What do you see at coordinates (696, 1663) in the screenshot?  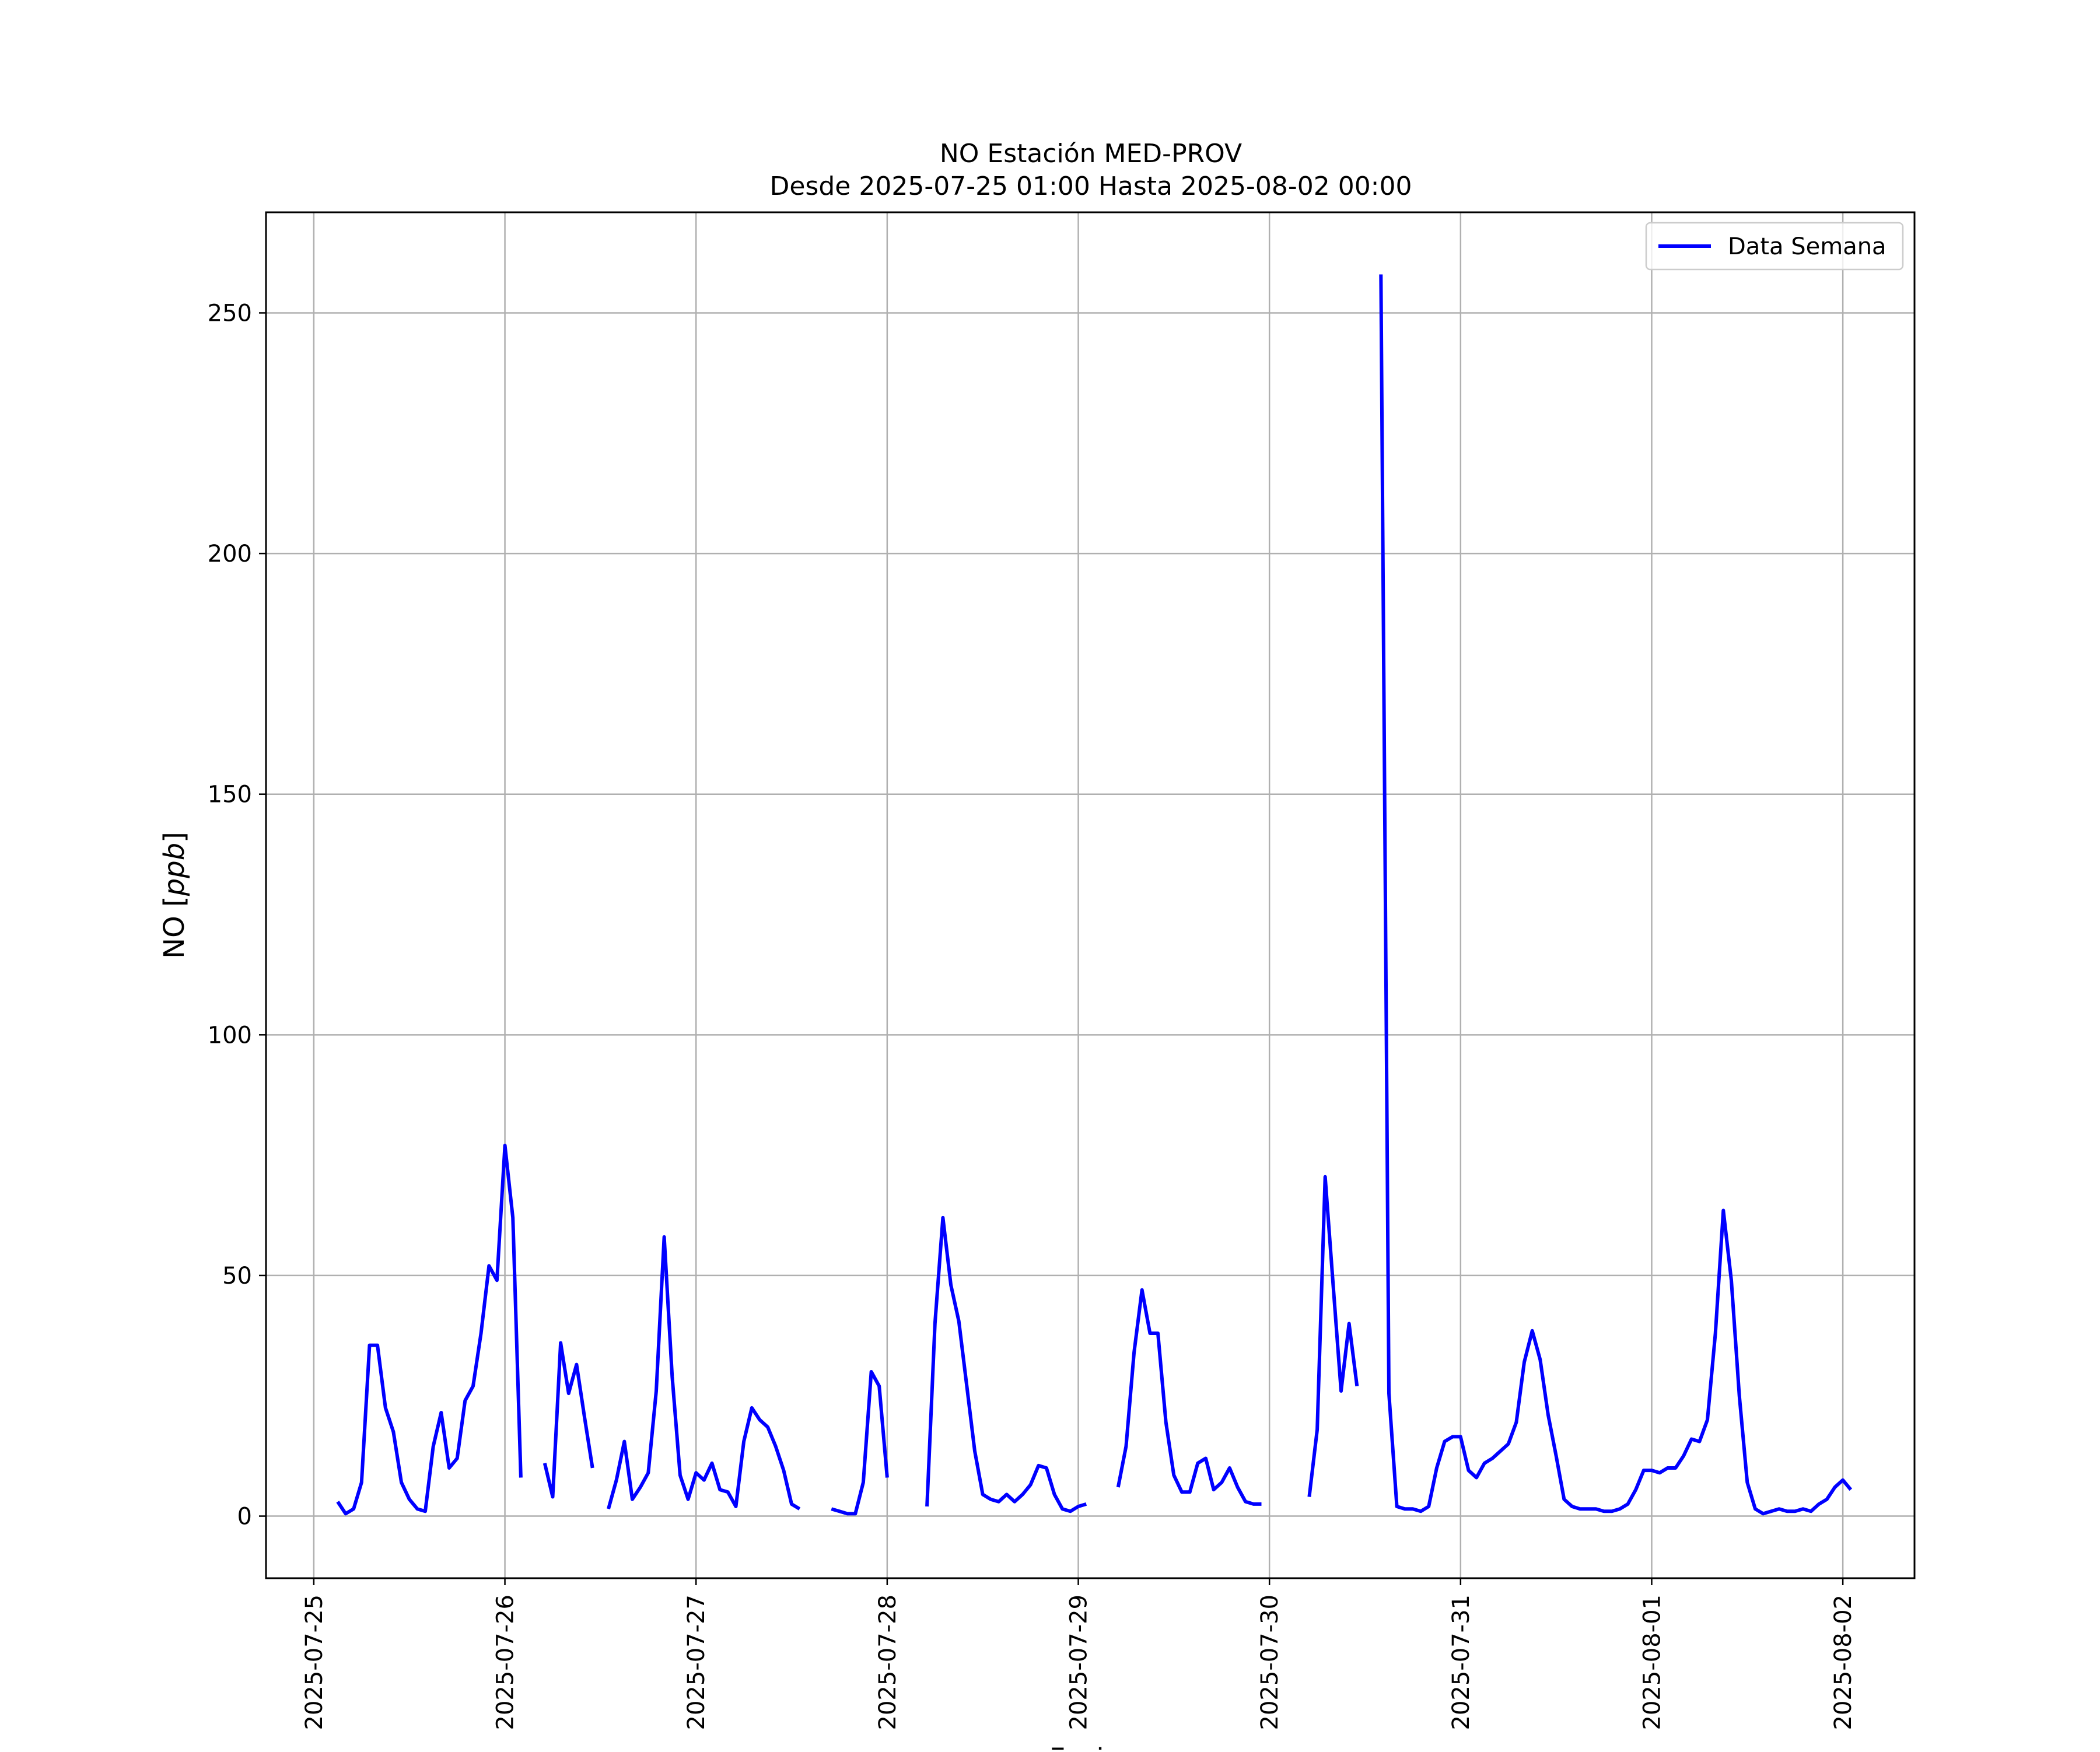 I see `x-tick-label: 2025-07-27` at bounding box center [696, 1663].